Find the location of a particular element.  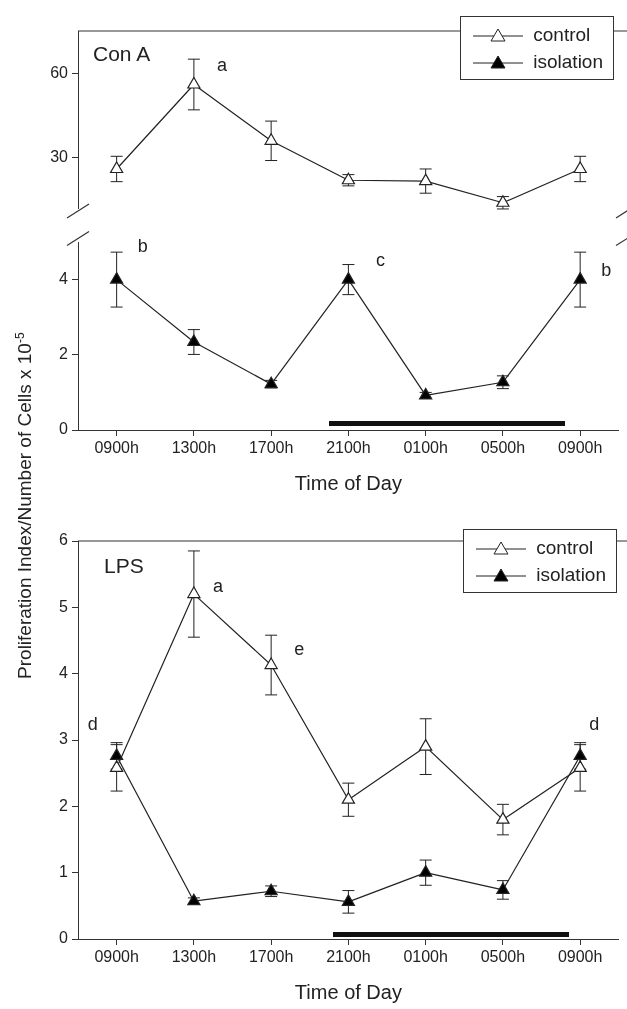

y-tick-label: 30 is located at coordinates (59, 157).